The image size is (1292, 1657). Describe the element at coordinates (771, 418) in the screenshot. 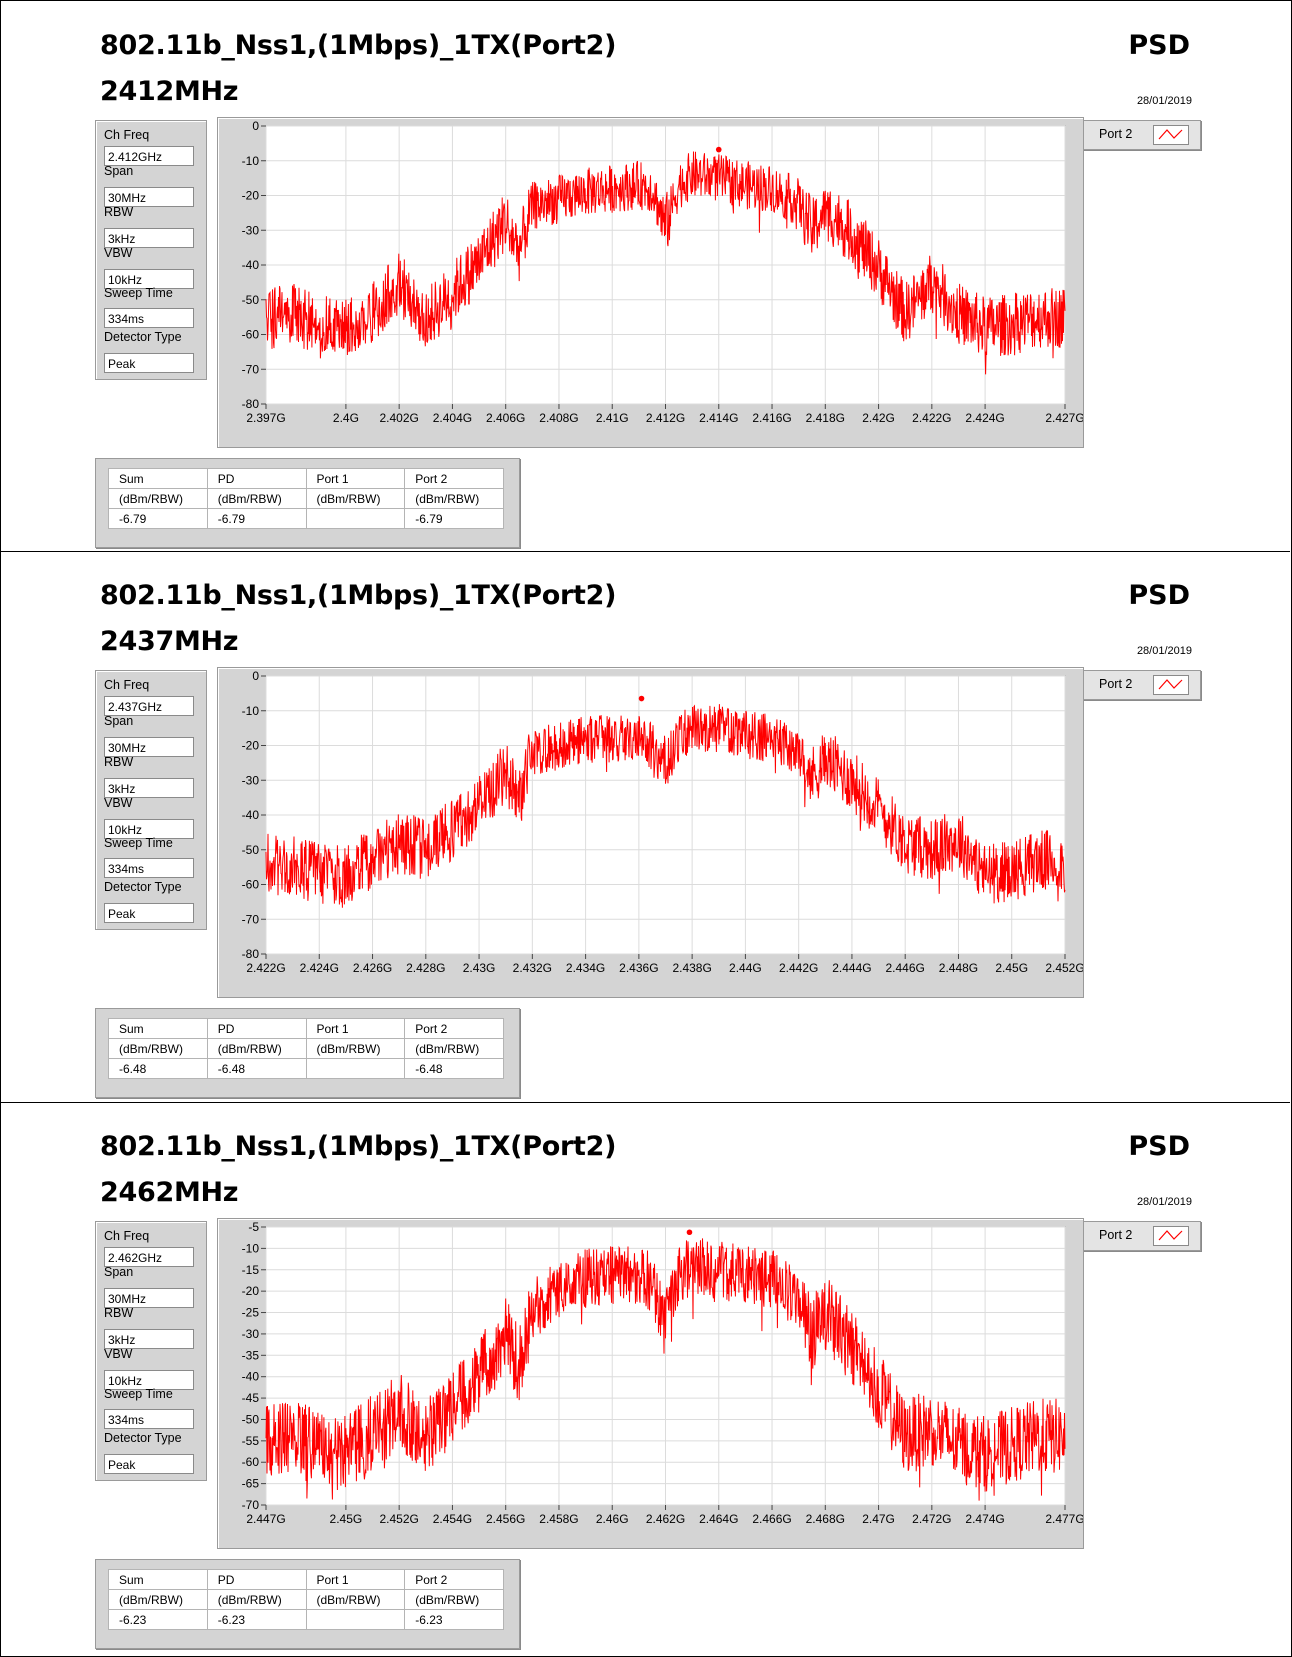

I see `x-tick-label: 2.416G` at that location.